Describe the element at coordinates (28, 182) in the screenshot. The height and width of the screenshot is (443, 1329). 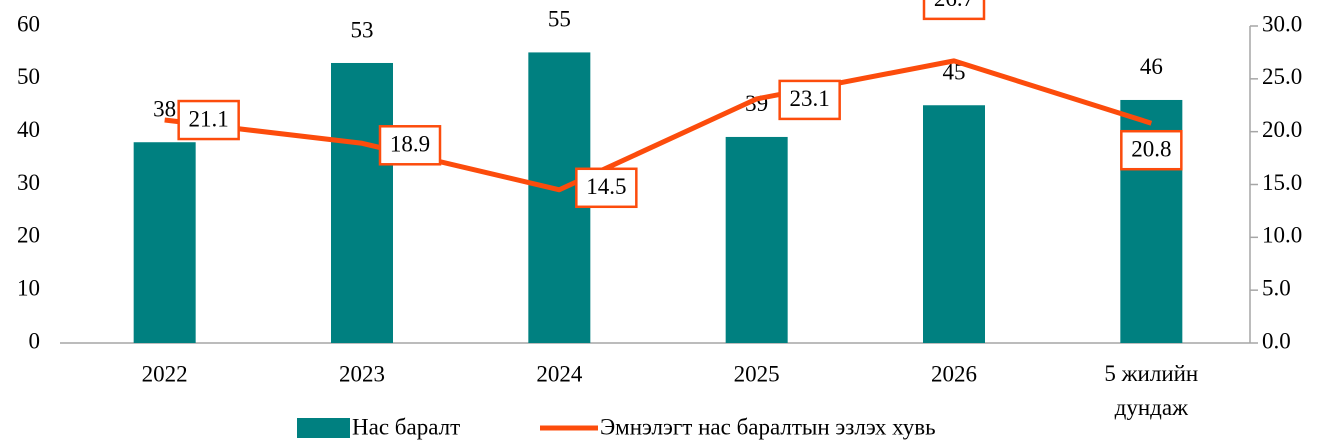
I see `y-tick-label: 30` at that location.